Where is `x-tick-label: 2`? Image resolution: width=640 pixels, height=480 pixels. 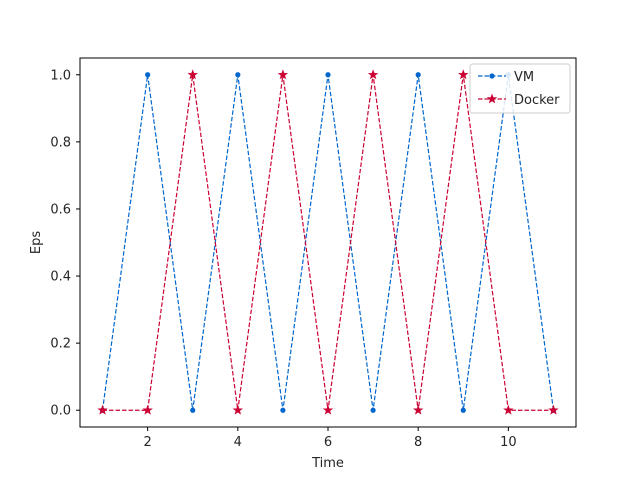
x-tick-label: 2 is located at coordinates (147, 442).